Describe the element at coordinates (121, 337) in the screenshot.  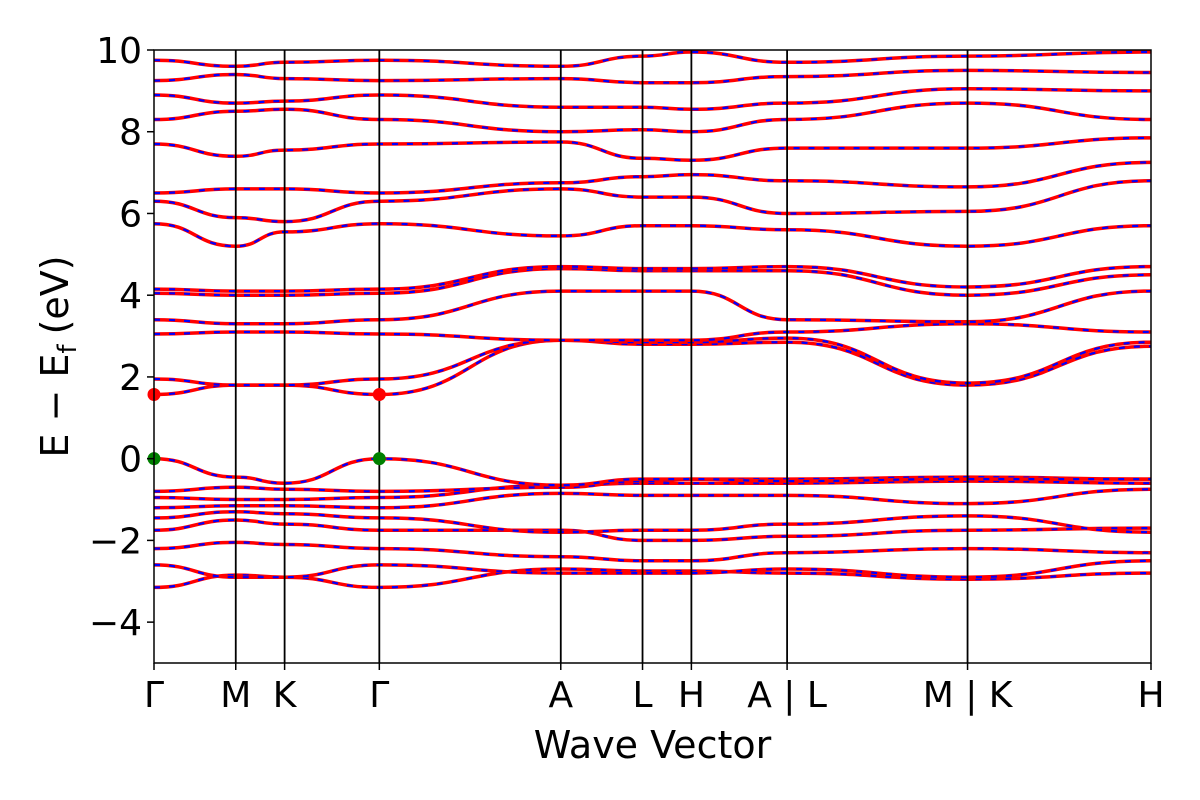
I see `y-axis-ticks: −4 −2 0 2 4 6 8 10` at that location.